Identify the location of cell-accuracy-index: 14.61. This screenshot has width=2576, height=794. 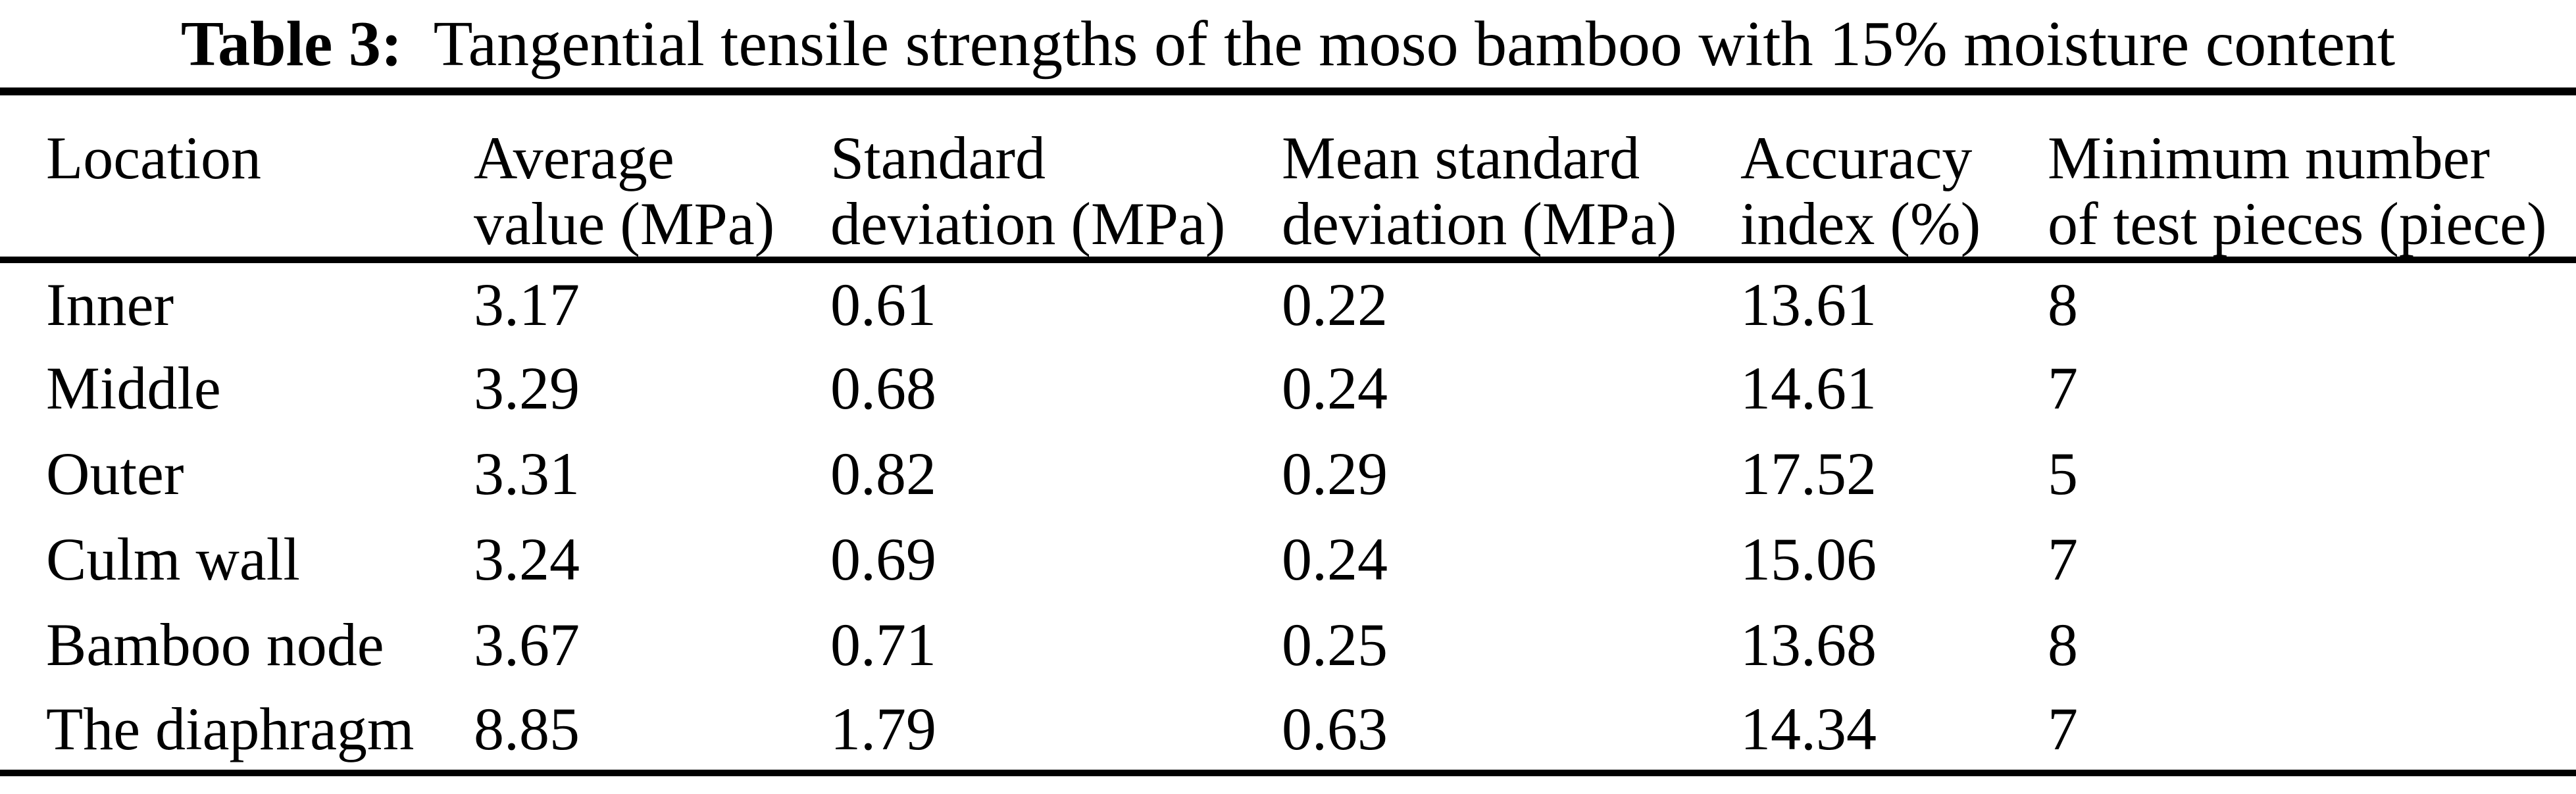
(1808, 389).